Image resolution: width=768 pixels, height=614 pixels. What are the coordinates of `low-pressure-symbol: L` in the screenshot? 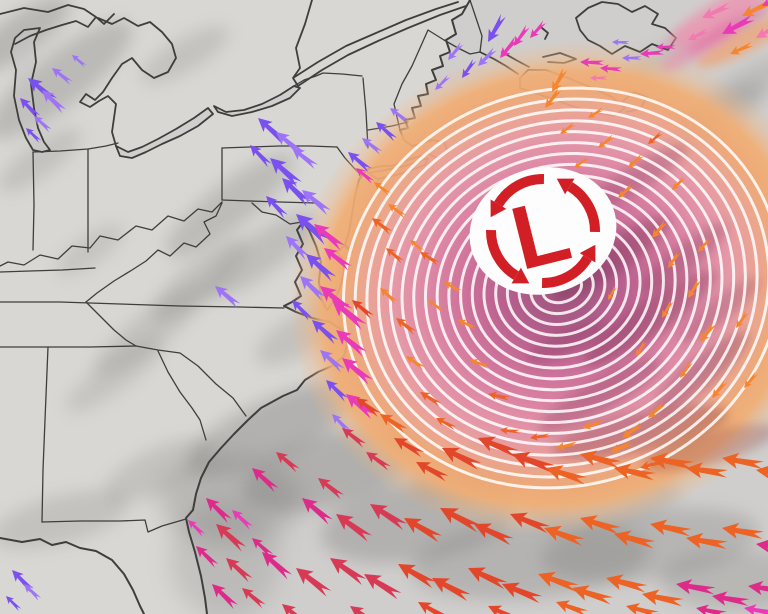 It's located at (543, 231).